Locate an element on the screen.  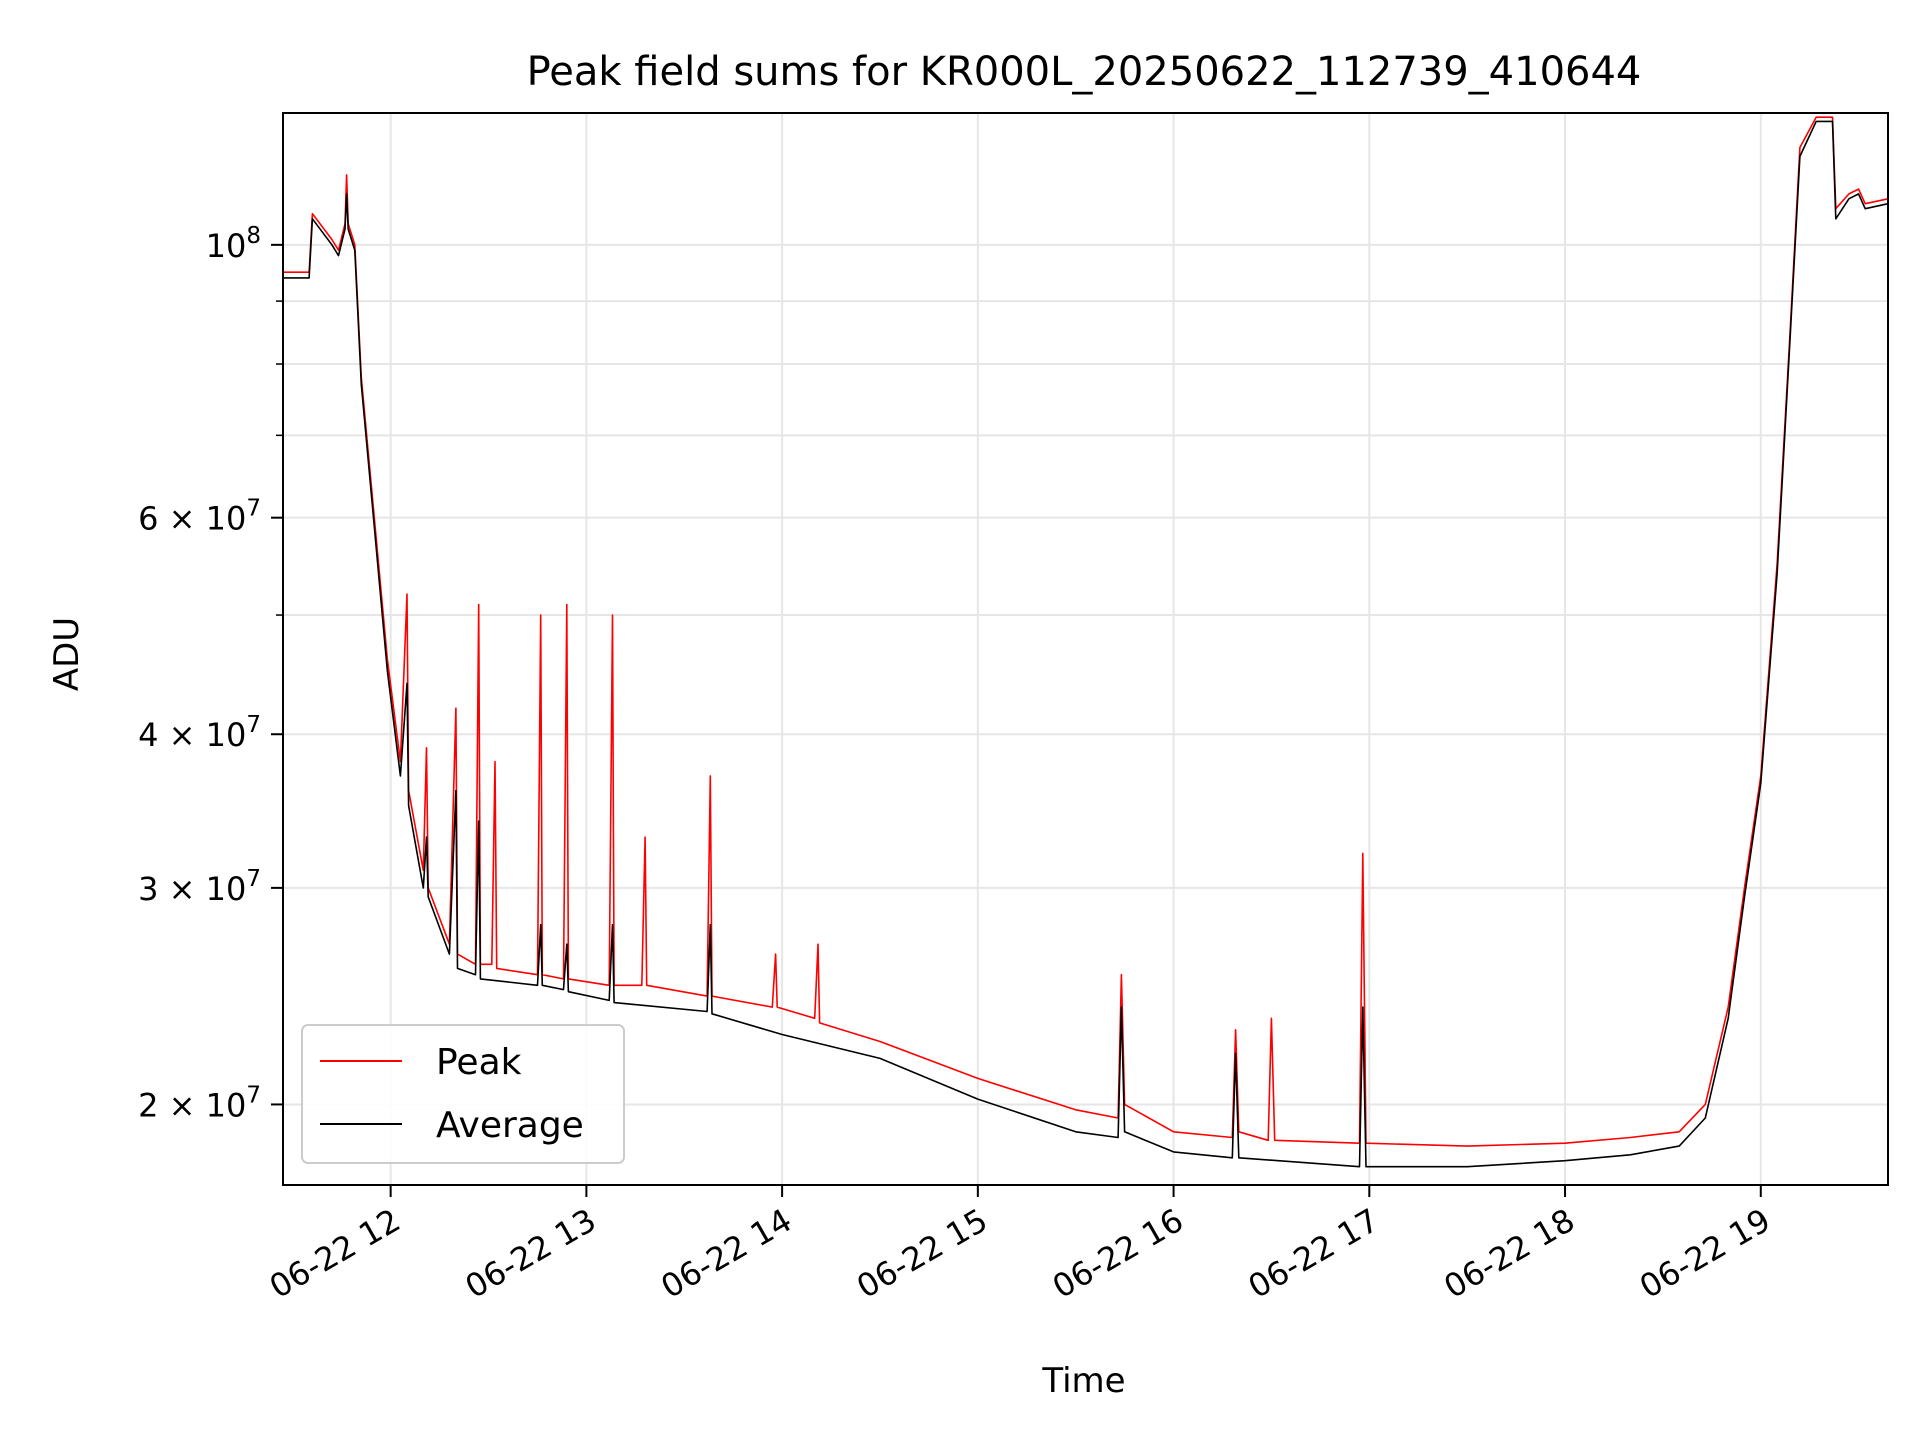
y-tick-label: 3 × 107 is located at coordinates (199, 887).